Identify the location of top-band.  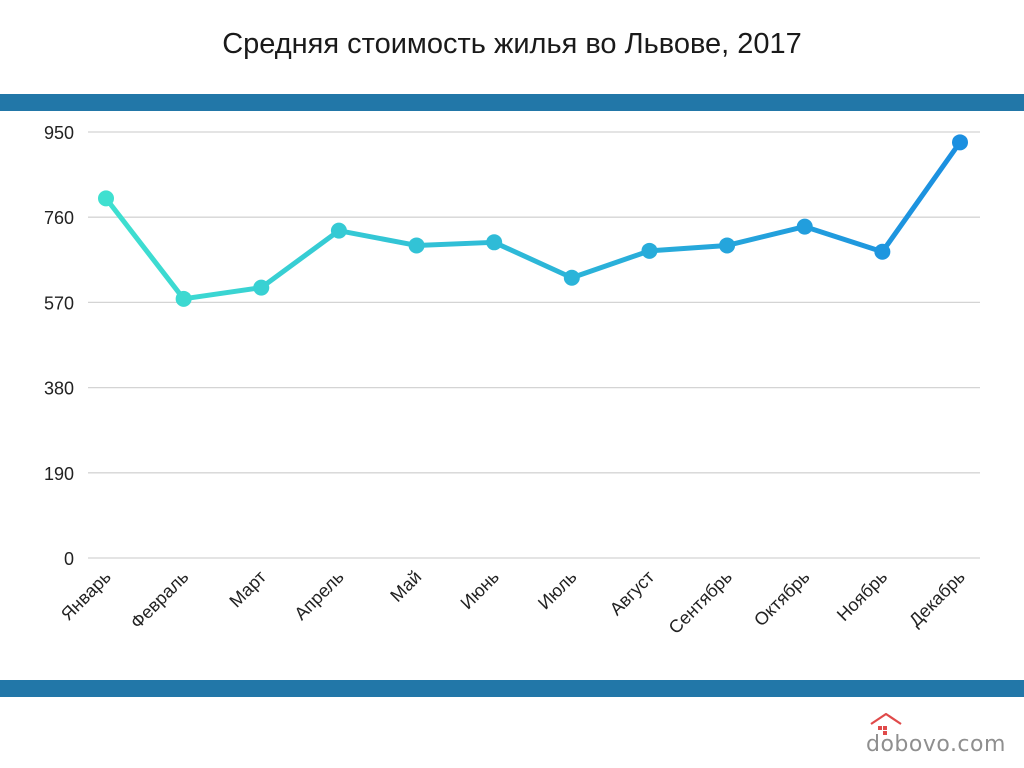
(512, 102).